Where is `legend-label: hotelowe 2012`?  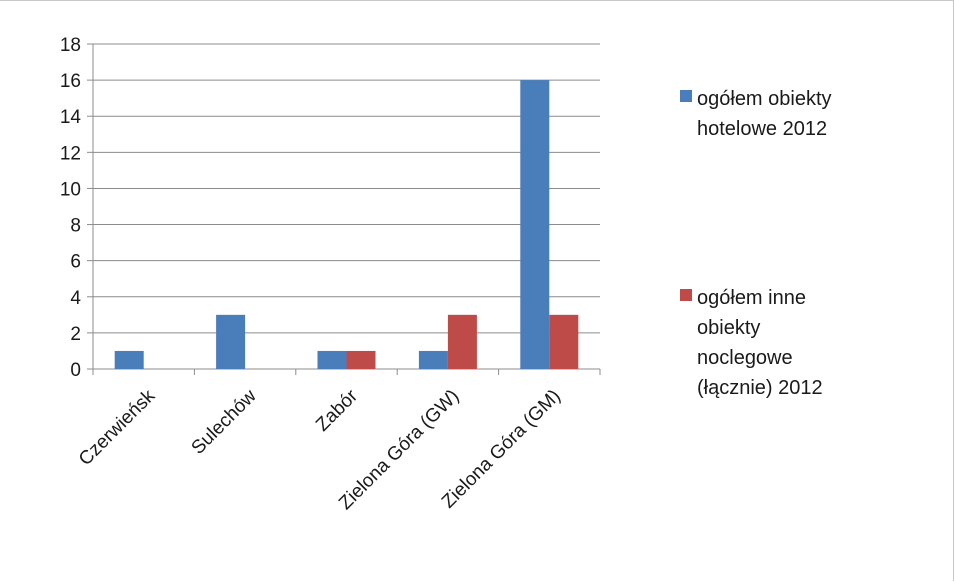 legend-label: hotelowe 2012 is located at coordinates (762, 129).